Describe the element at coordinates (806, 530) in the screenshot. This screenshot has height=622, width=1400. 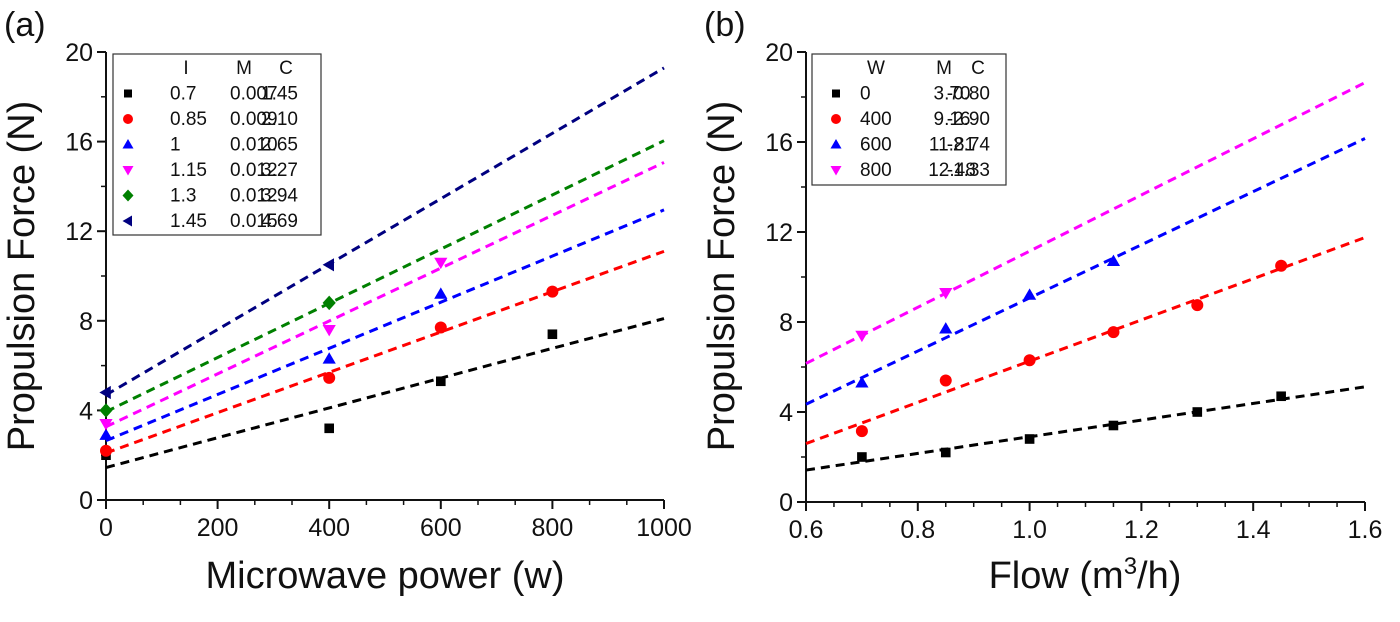
I see `panel-b-x-tick-label: 0.6` at that location.